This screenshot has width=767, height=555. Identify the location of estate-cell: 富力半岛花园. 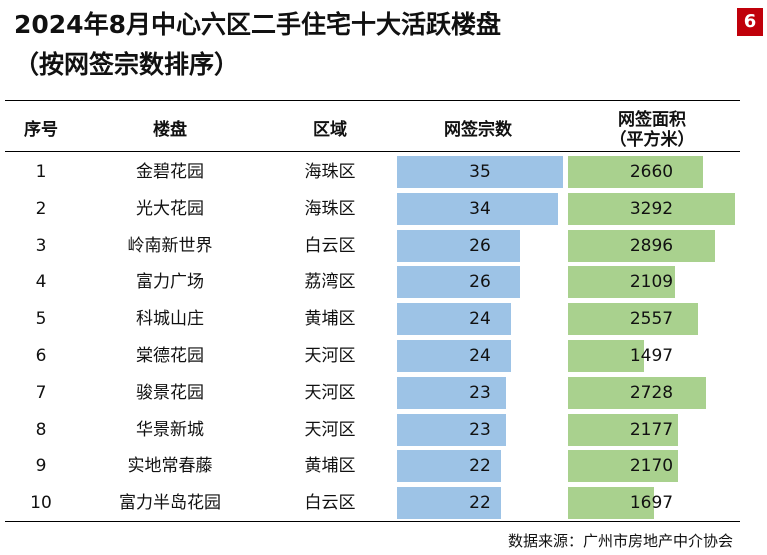
(170, 503).